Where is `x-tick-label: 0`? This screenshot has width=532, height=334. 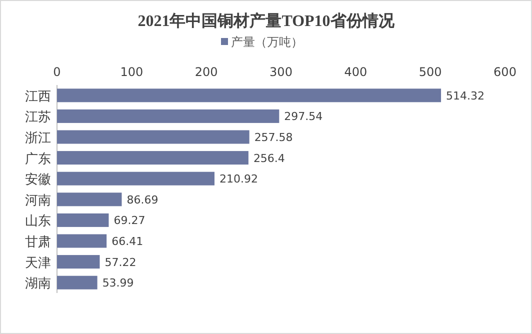 x-tick-label: 0 is located at coordinates (57, 72).